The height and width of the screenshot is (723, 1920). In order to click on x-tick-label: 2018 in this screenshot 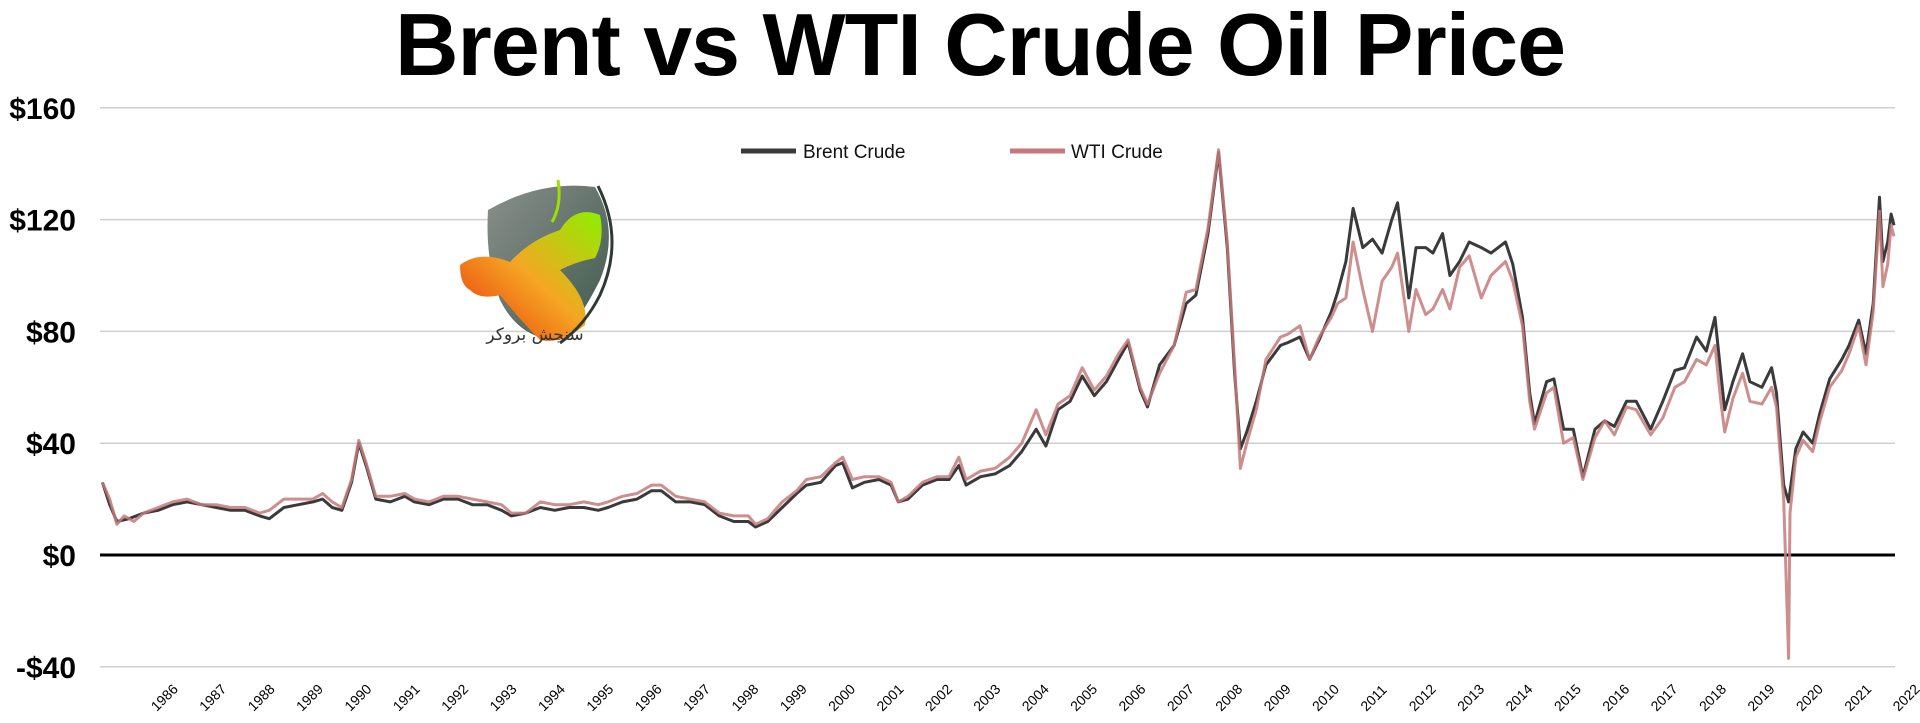, I will do `click(1712, 697)`.